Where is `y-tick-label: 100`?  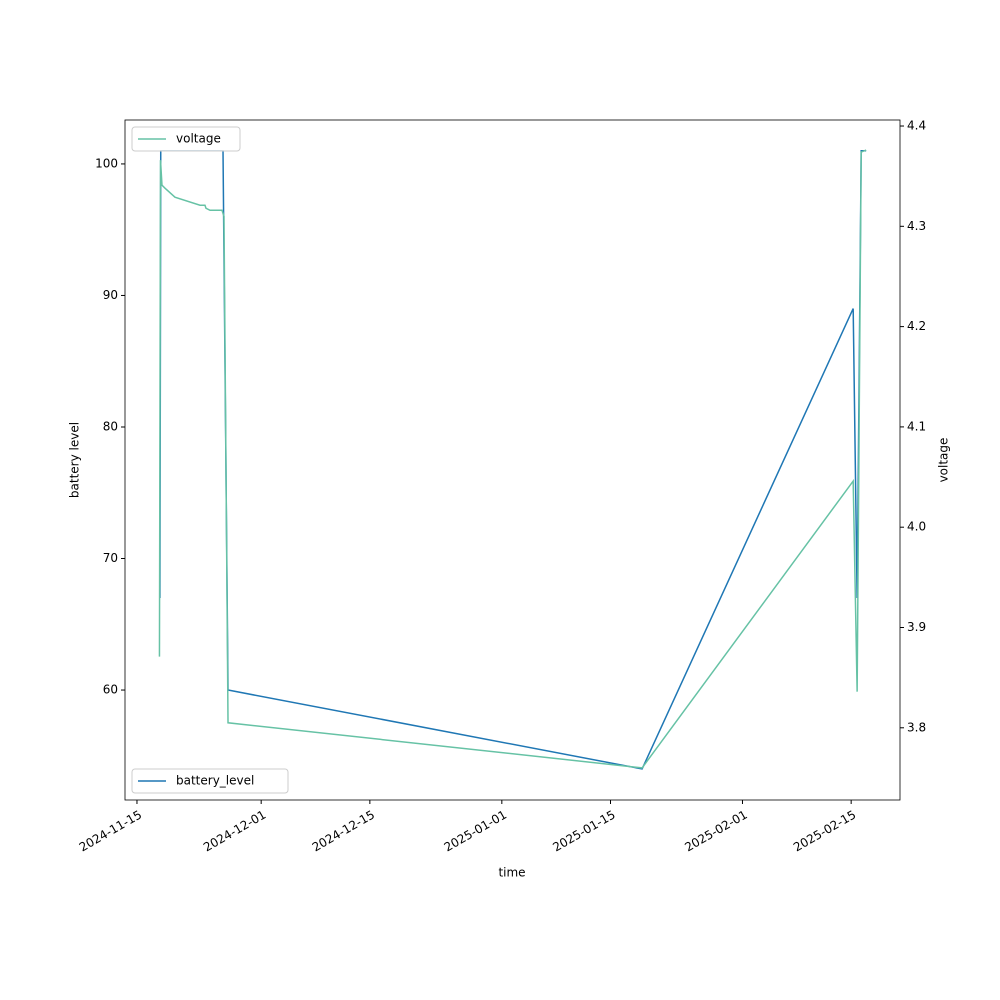 y-tick-label: 100 is located at coordinates (106, 163).